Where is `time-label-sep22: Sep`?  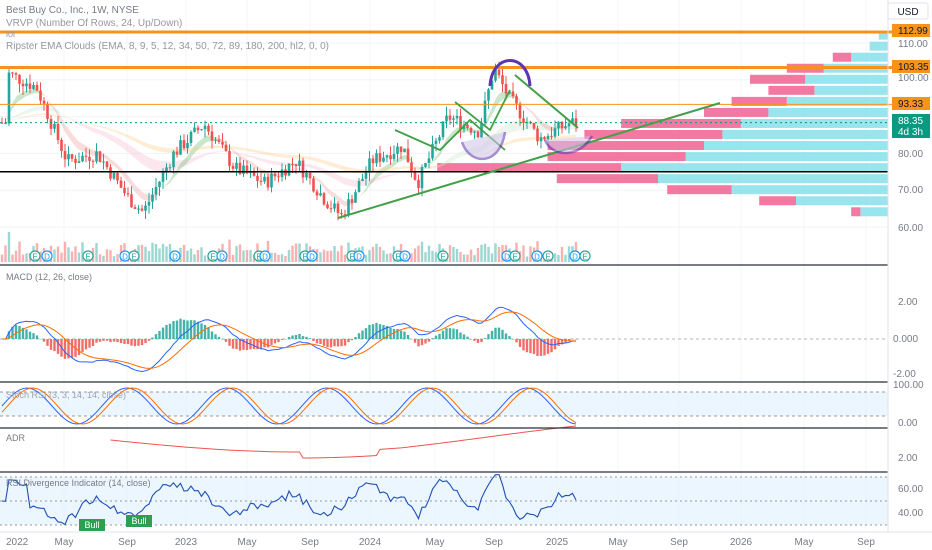 time-label-sep22: Sep is located at coordinates (127, 542).